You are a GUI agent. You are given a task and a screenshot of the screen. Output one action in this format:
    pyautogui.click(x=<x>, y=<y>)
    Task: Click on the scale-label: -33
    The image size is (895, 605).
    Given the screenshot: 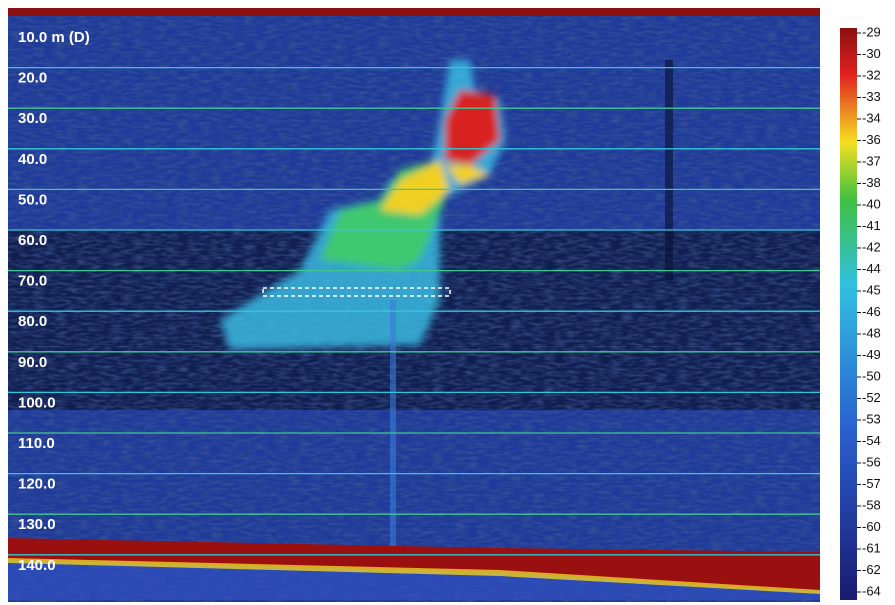 What is the action you would take?
    pyautogui.click(x=871, y=96)
    